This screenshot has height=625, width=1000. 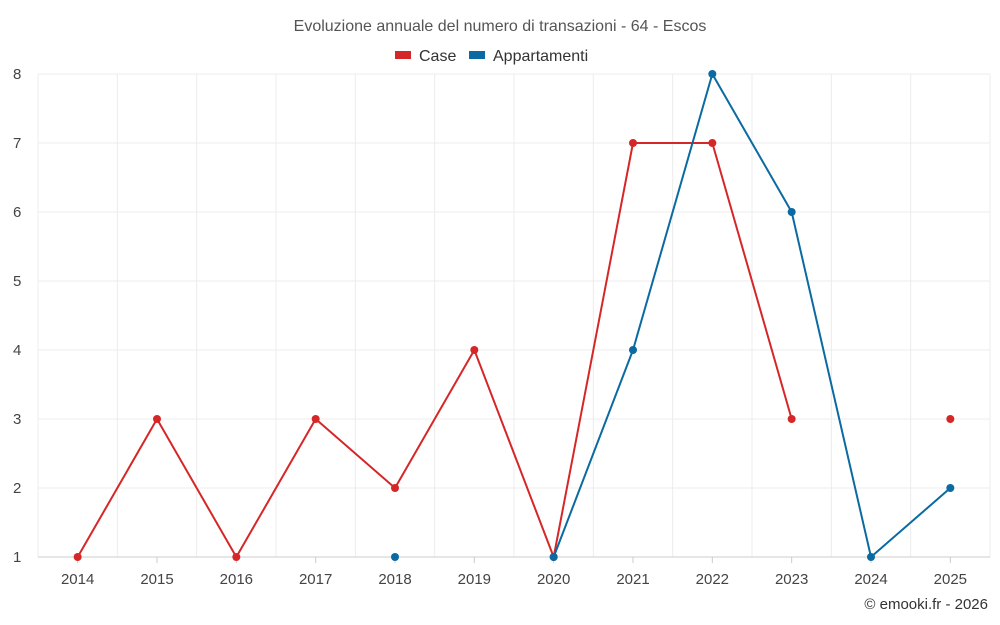 What do you see at coordinates (712, 579) in the screenshot?
I see `x-tick-label: 2022` at bounding box center [712, 579].